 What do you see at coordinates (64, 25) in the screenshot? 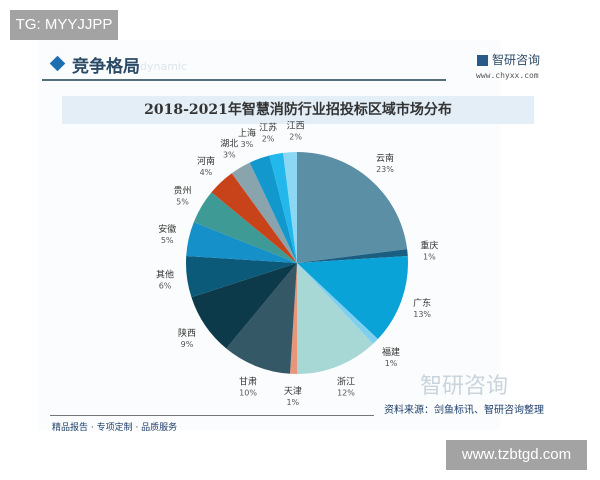
I see `overlay-tag: TG: MYYJJPP` at bounding box center [64, 25].